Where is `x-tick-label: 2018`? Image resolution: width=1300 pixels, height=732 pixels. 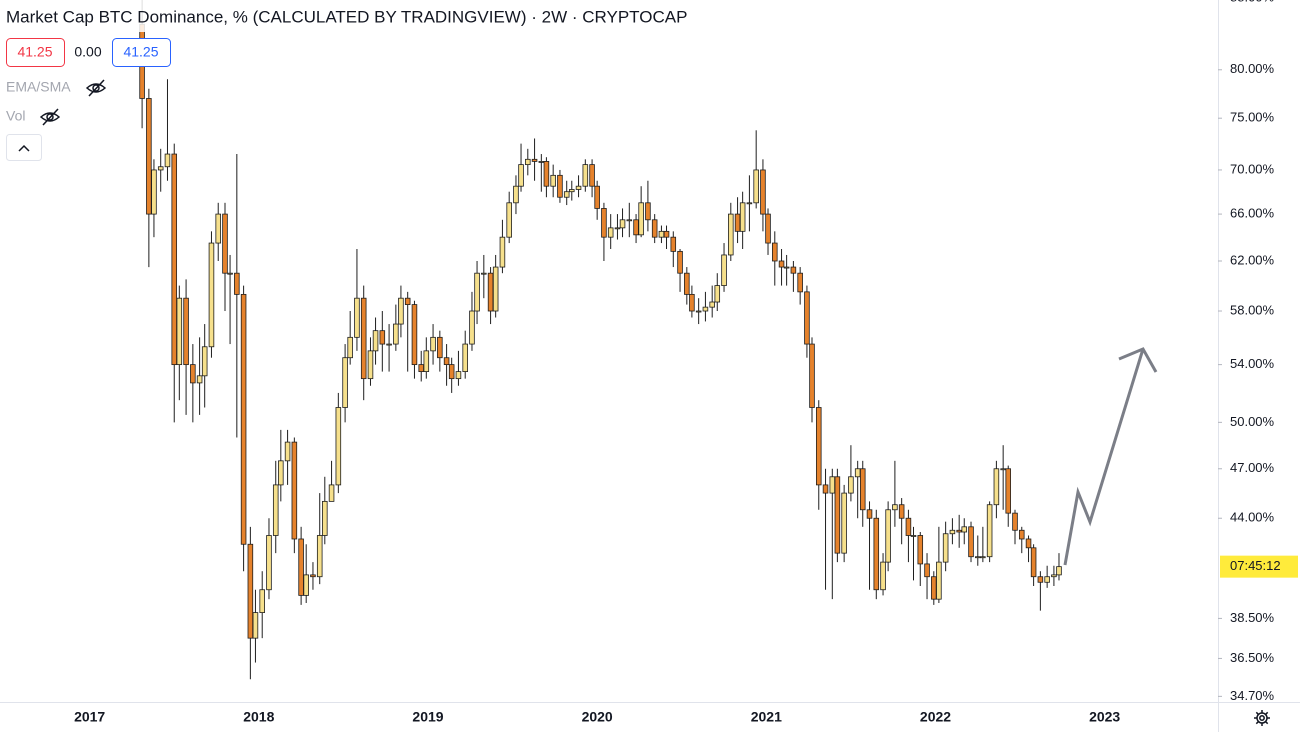
x-tick-label: 2018 is located at coordinates (258, 717).